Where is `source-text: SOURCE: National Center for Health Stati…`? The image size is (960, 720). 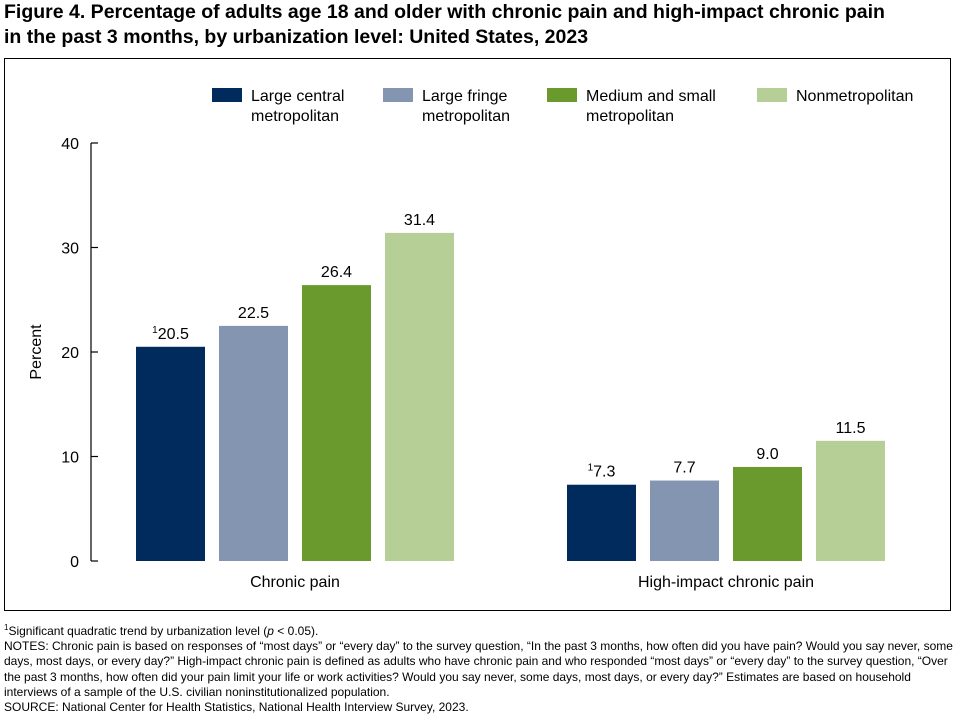
source-text: SOURCE: National Center for Health Stati… is located at coordinates (236, 707).